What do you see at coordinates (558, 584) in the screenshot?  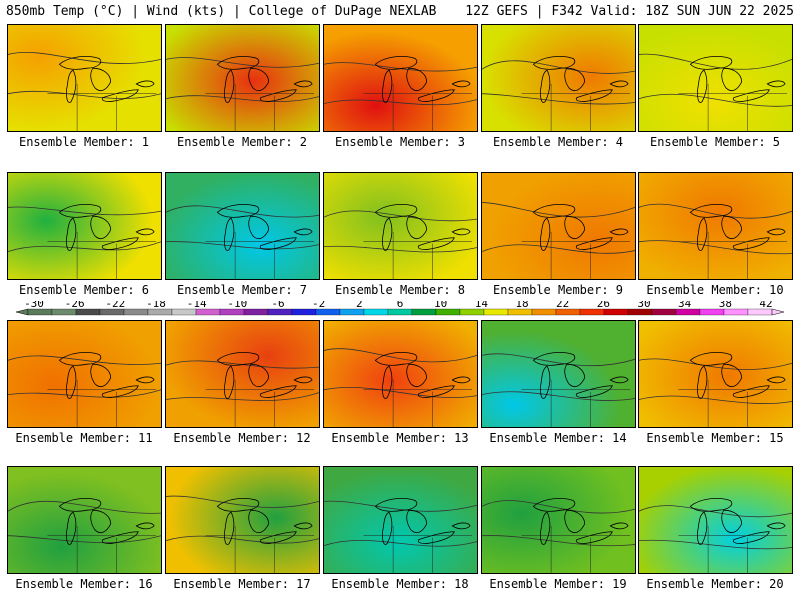 I see `ensemble-member-label: Ensemble Member: 19` at bounding box center [558, 584].